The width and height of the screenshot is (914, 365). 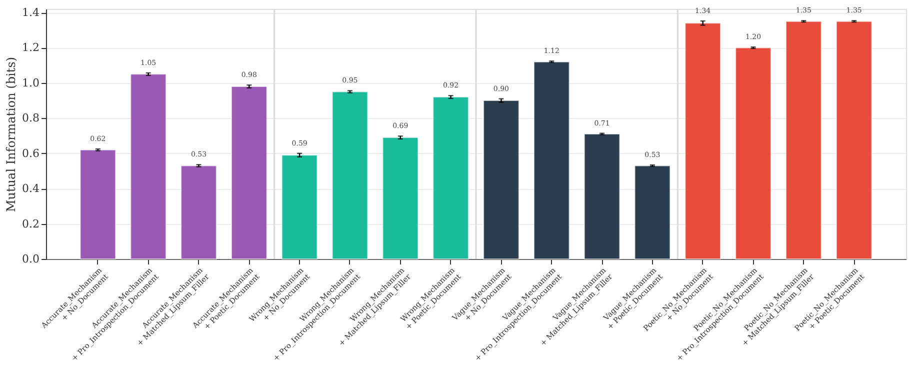 I want to click on y-tick-label: 0.2, so click(x=31, y=223).